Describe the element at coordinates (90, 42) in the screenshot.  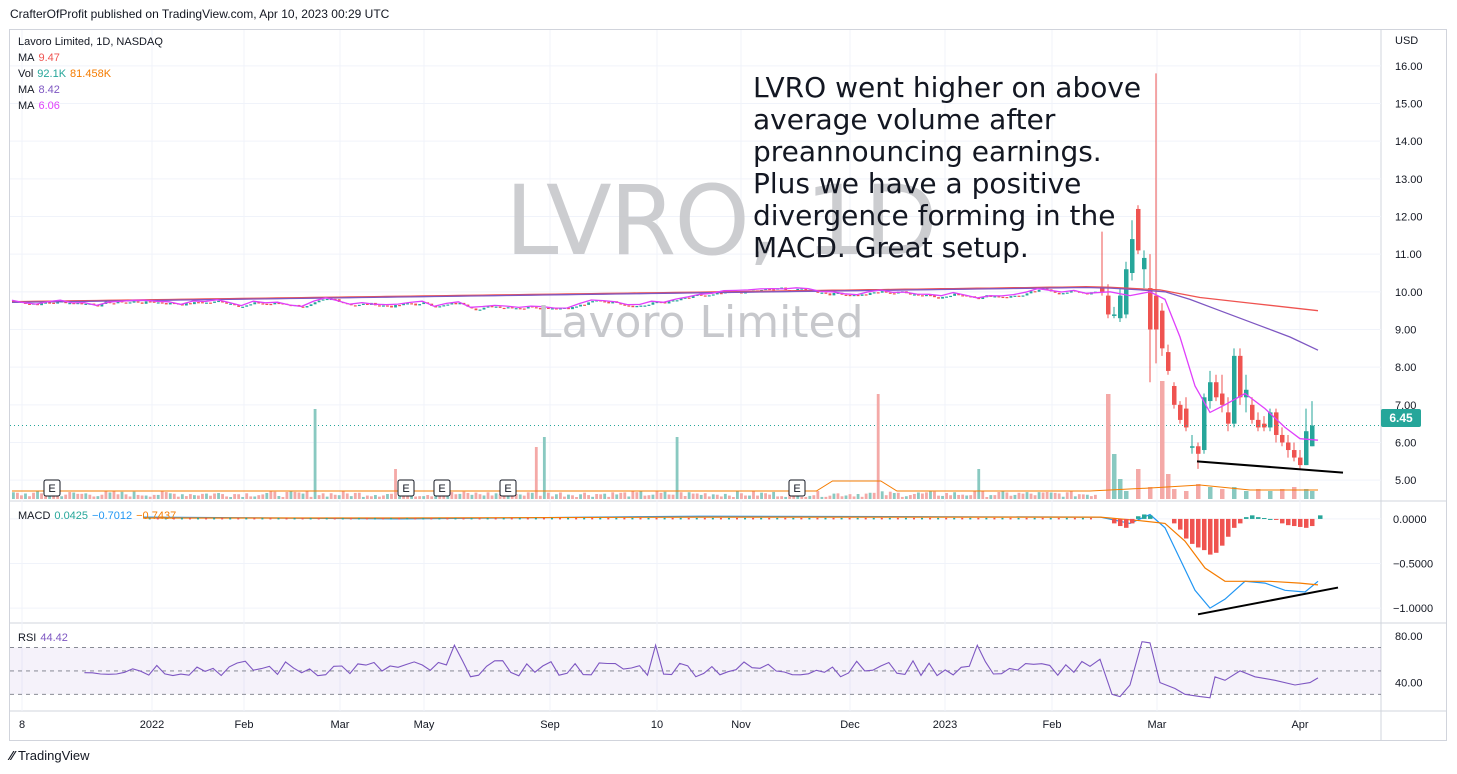
I see `legend-symbol: Lavoro Limited, 1D, NASDAQ` at that location.